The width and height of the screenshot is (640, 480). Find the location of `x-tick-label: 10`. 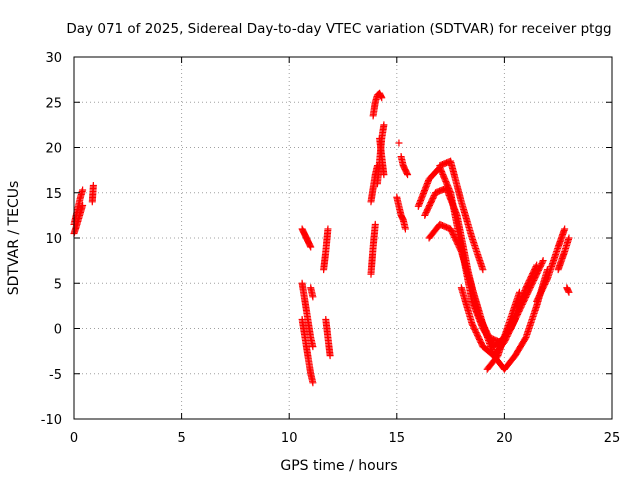

x-tick-label: 10 is located at coordinates (289, 438).